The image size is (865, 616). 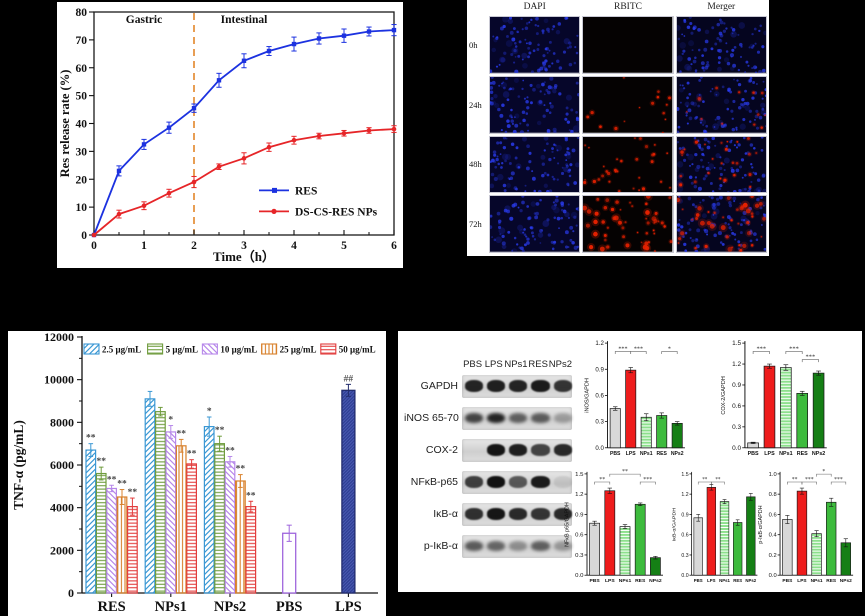 What do you see at coordinates (628, 164) in the screenshot?
I see `micro-cell-rbitc-48h` at bounding box center [628, 164].